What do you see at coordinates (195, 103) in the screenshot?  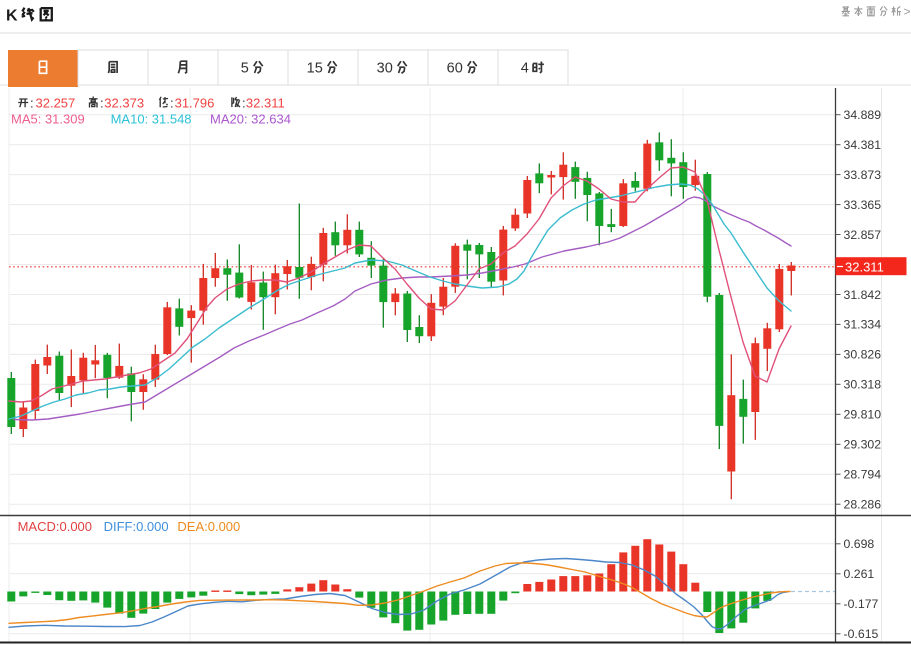 I see `svg-text: 31.796` at bounding box center [195, 103].